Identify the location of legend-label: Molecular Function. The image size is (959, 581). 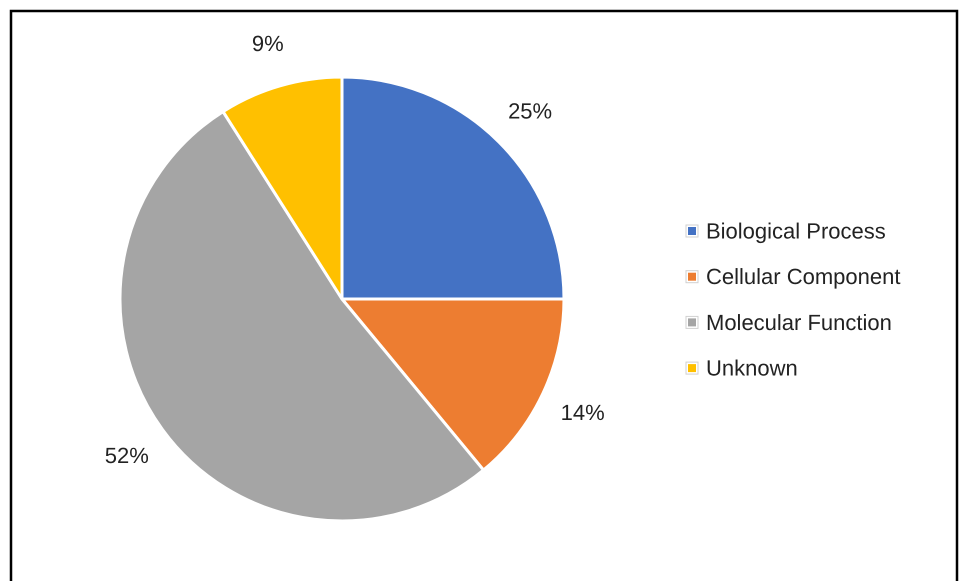
(799, 322).